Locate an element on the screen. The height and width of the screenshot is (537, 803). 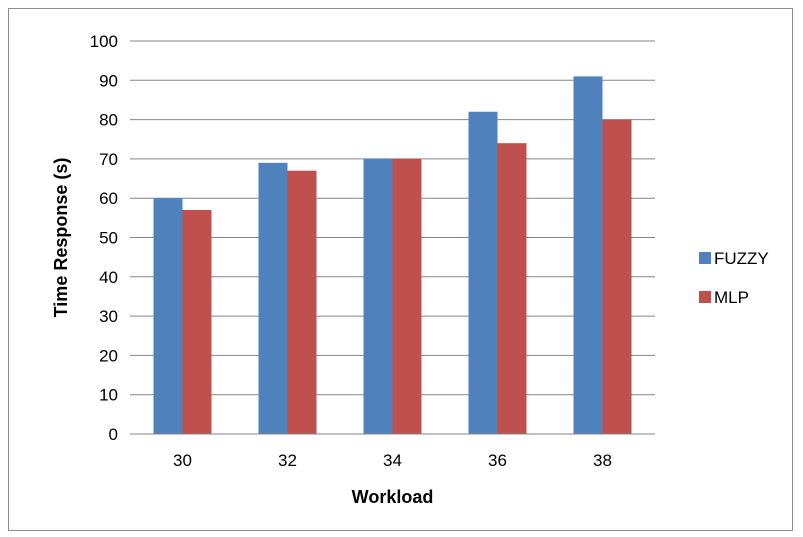
y-tick-label: 60 is located at coordinates (108, 198).